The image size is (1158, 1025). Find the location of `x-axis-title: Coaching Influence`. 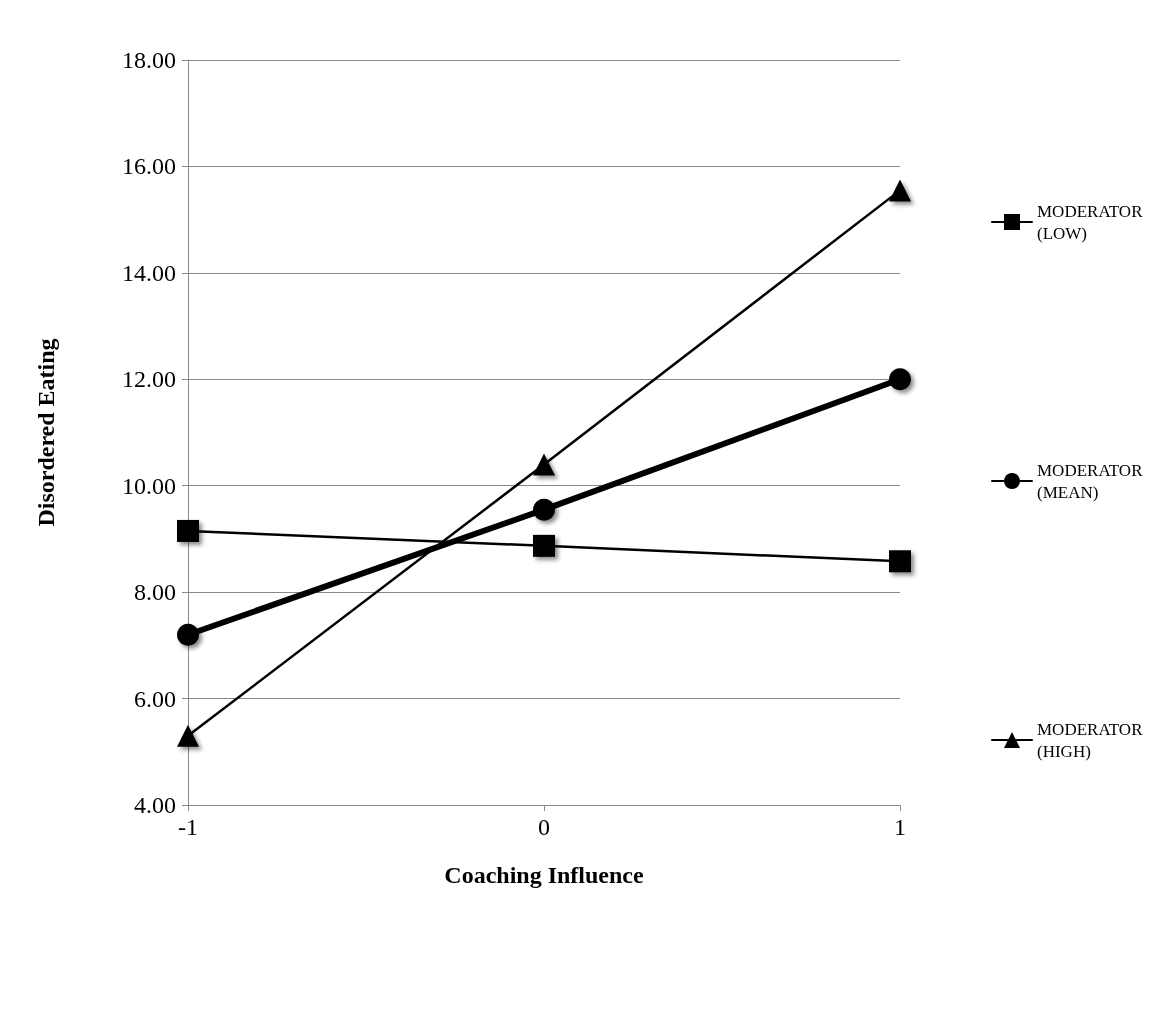

x-axis-title: Coaching Influence is located at coordinates (544, 875).